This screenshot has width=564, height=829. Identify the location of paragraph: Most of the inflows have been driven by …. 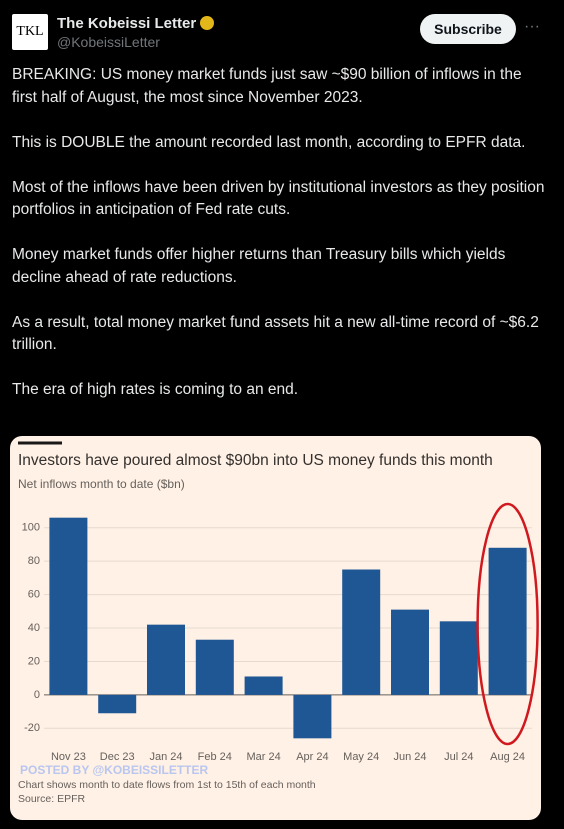
(278, 198).